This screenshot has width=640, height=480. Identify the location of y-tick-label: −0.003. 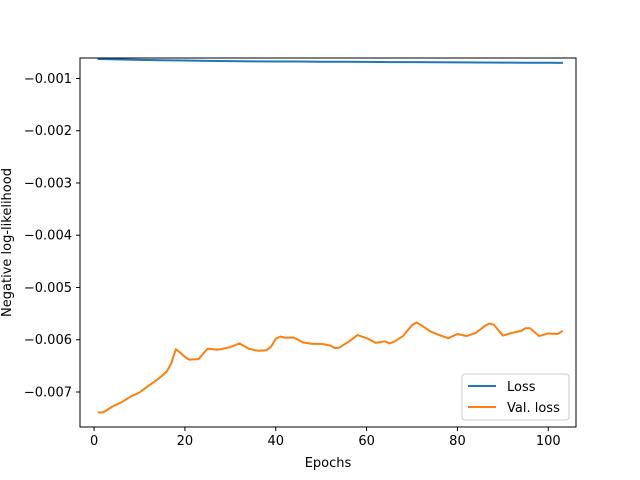
(48, 183).